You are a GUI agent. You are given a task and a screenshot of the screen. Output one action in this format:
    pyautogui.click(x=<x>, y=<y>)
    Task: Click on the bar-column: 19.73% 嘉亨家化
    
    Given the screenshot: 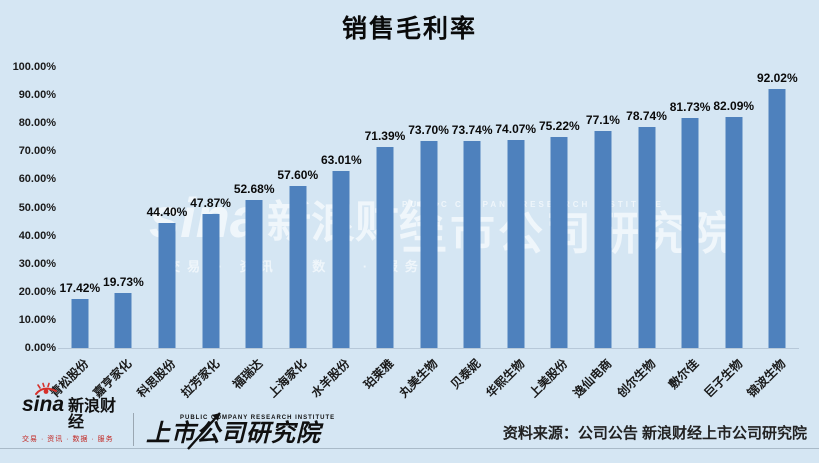 What is the action you would take?
    pyautogui.click(x=118, y=234)
    